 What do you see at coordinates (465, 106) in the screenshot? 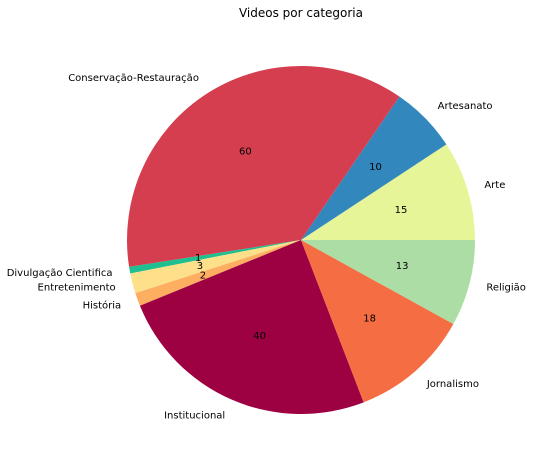
I see `slice-label-artesanato: Artesanato` at bounding box center [465, 106].